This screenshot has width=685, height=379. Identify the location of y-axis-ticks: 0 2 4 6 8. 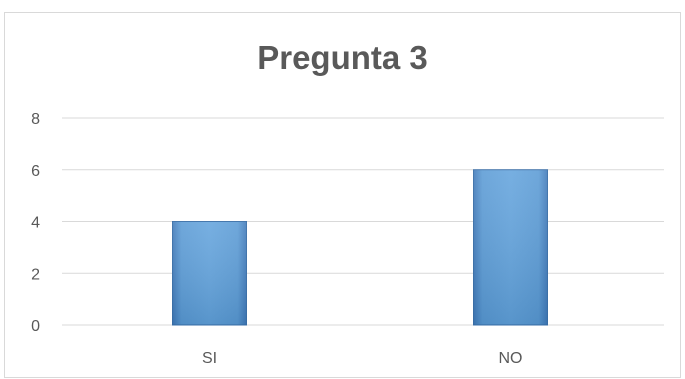
(35, 223).